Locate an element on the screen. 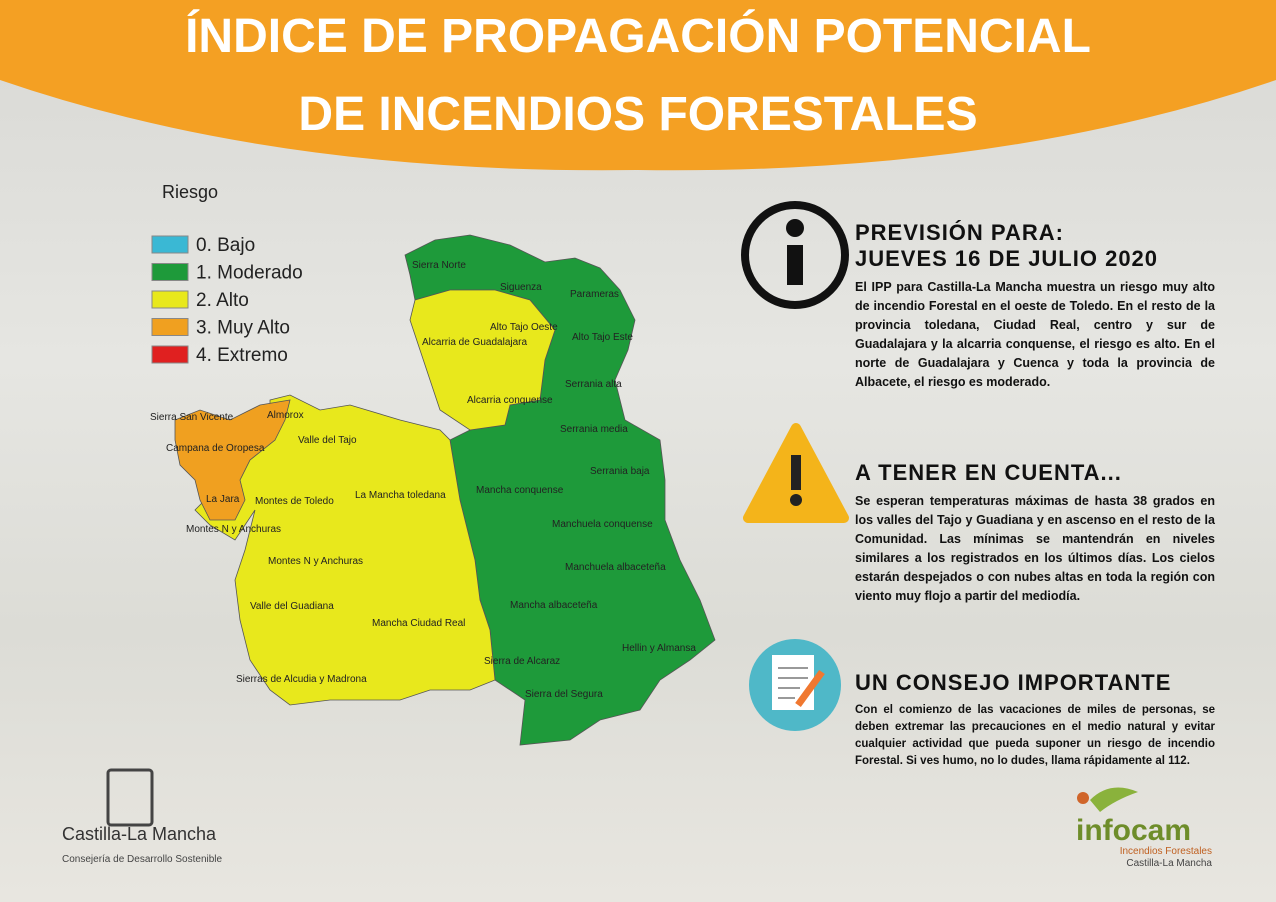 This screenshot has width=1276, height=902. title: ÍNDICE DE PROPAGACIÓN POTENCIAL is located at coordinates (638, 35).